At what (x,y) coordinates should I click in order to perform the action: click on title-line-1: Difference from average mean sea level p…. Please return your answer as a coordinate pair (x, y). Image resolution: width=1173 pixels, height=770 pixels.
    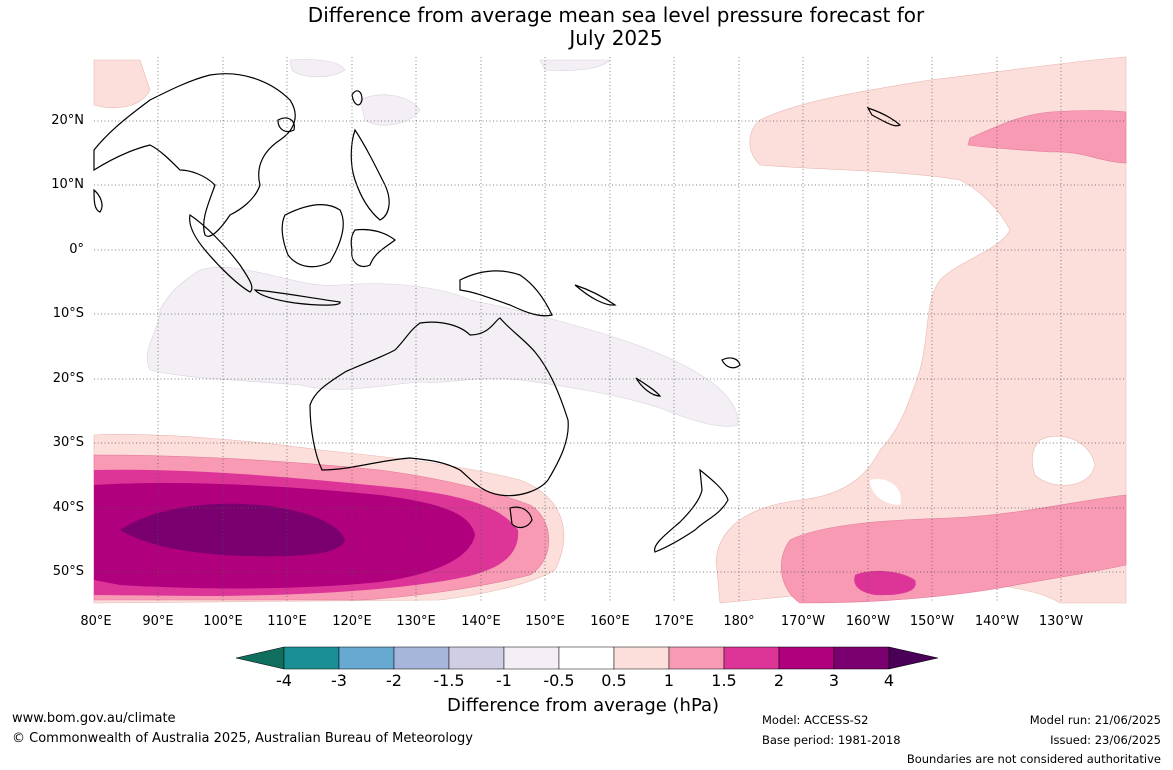
    Looking at the image, I should click on (616, 15).